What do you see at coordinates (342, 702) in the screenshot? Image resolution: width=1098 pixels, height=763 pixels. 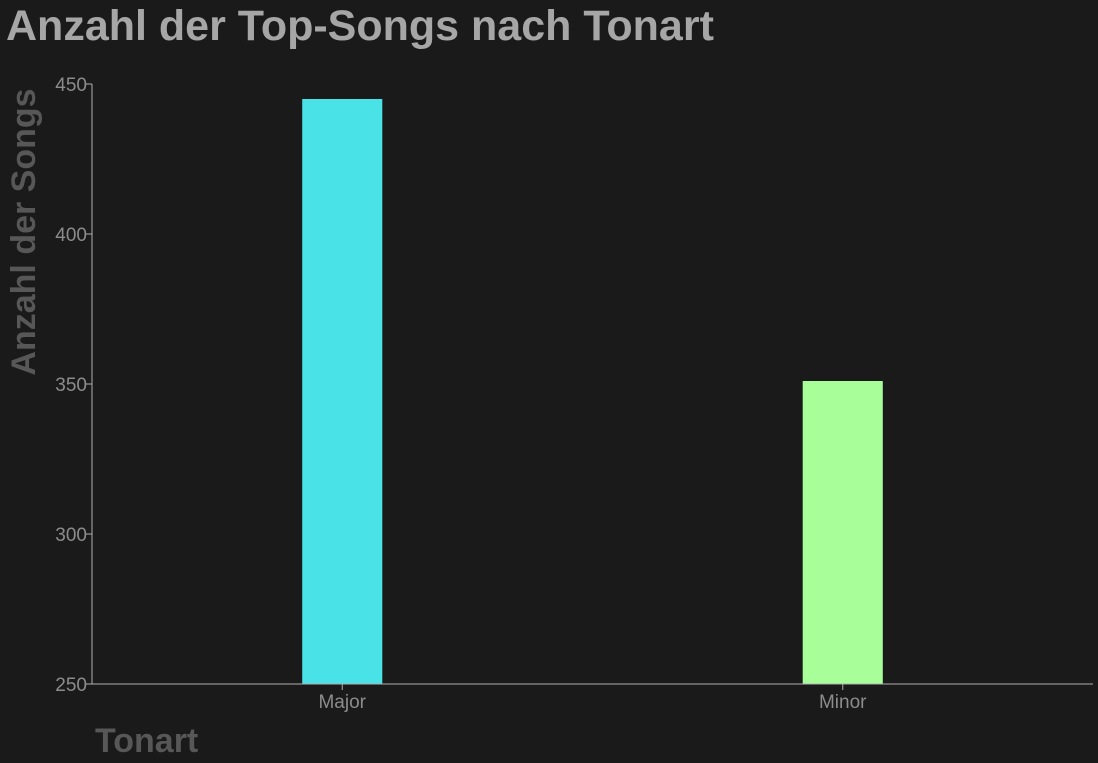 I see `x-tick-label: Major` at bounding box center [342, 702].